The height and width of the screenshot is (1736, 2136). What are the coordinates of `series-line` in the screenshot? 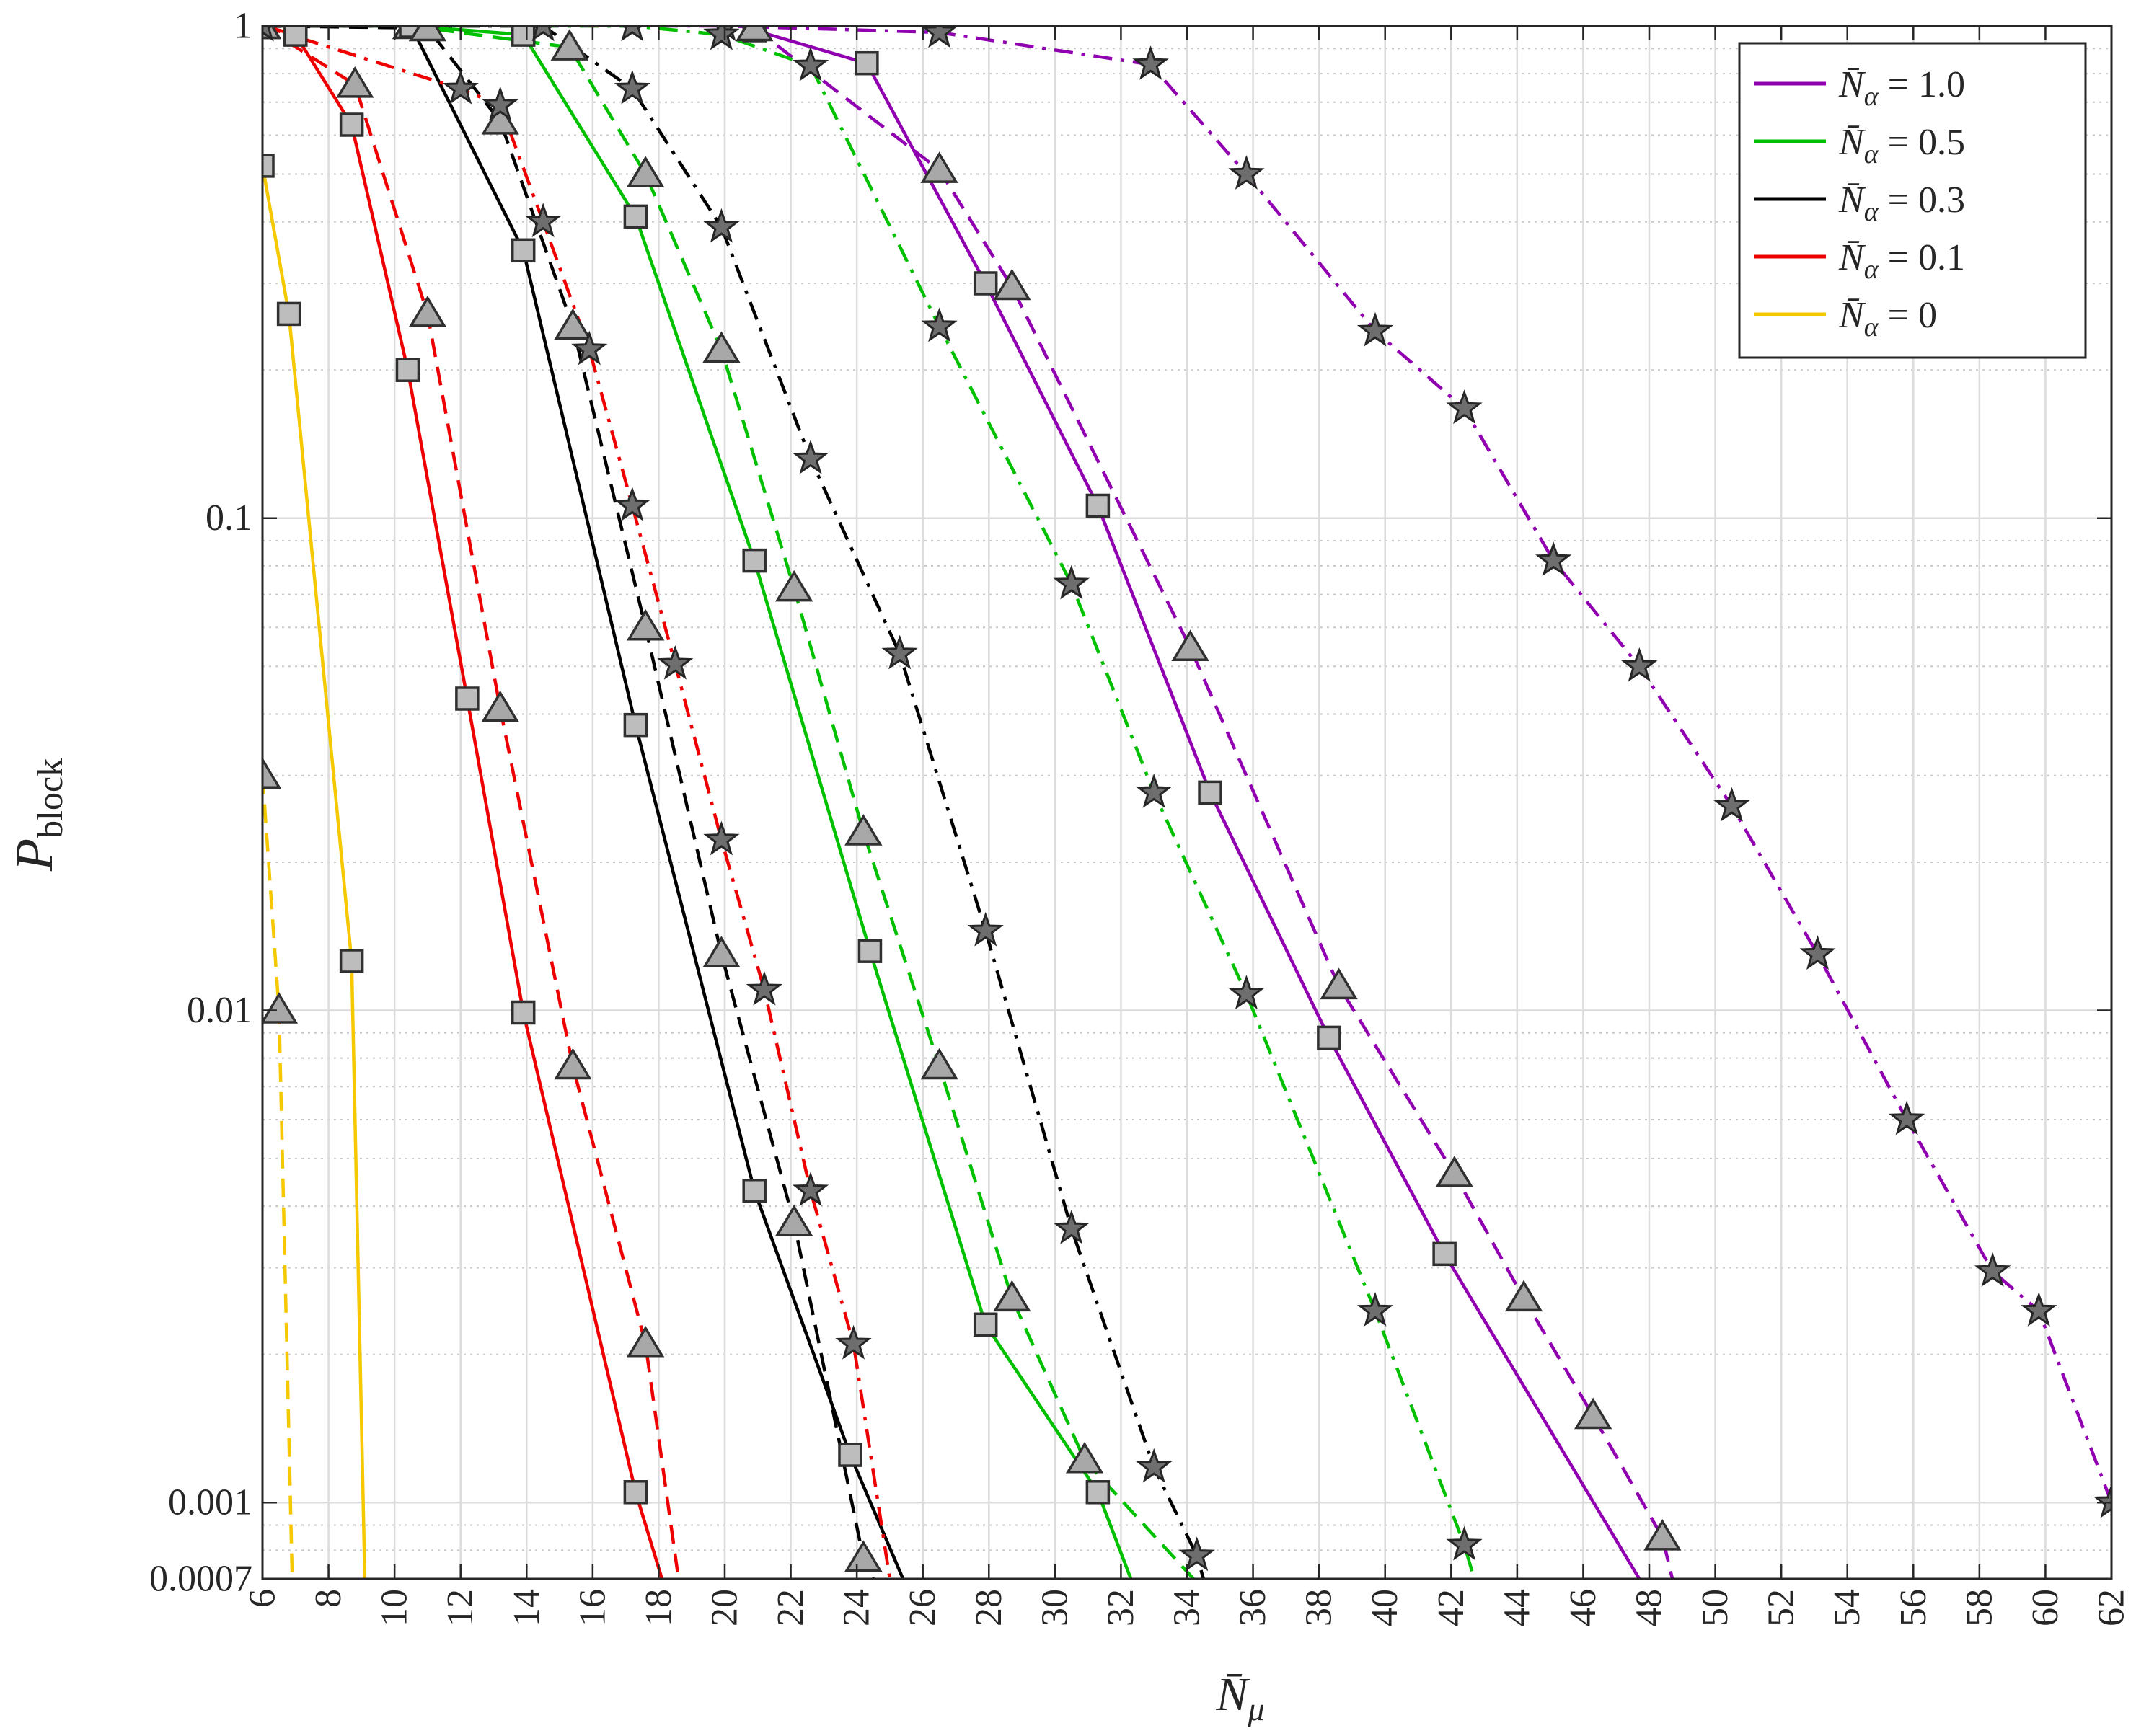 It's located at (314, 872).